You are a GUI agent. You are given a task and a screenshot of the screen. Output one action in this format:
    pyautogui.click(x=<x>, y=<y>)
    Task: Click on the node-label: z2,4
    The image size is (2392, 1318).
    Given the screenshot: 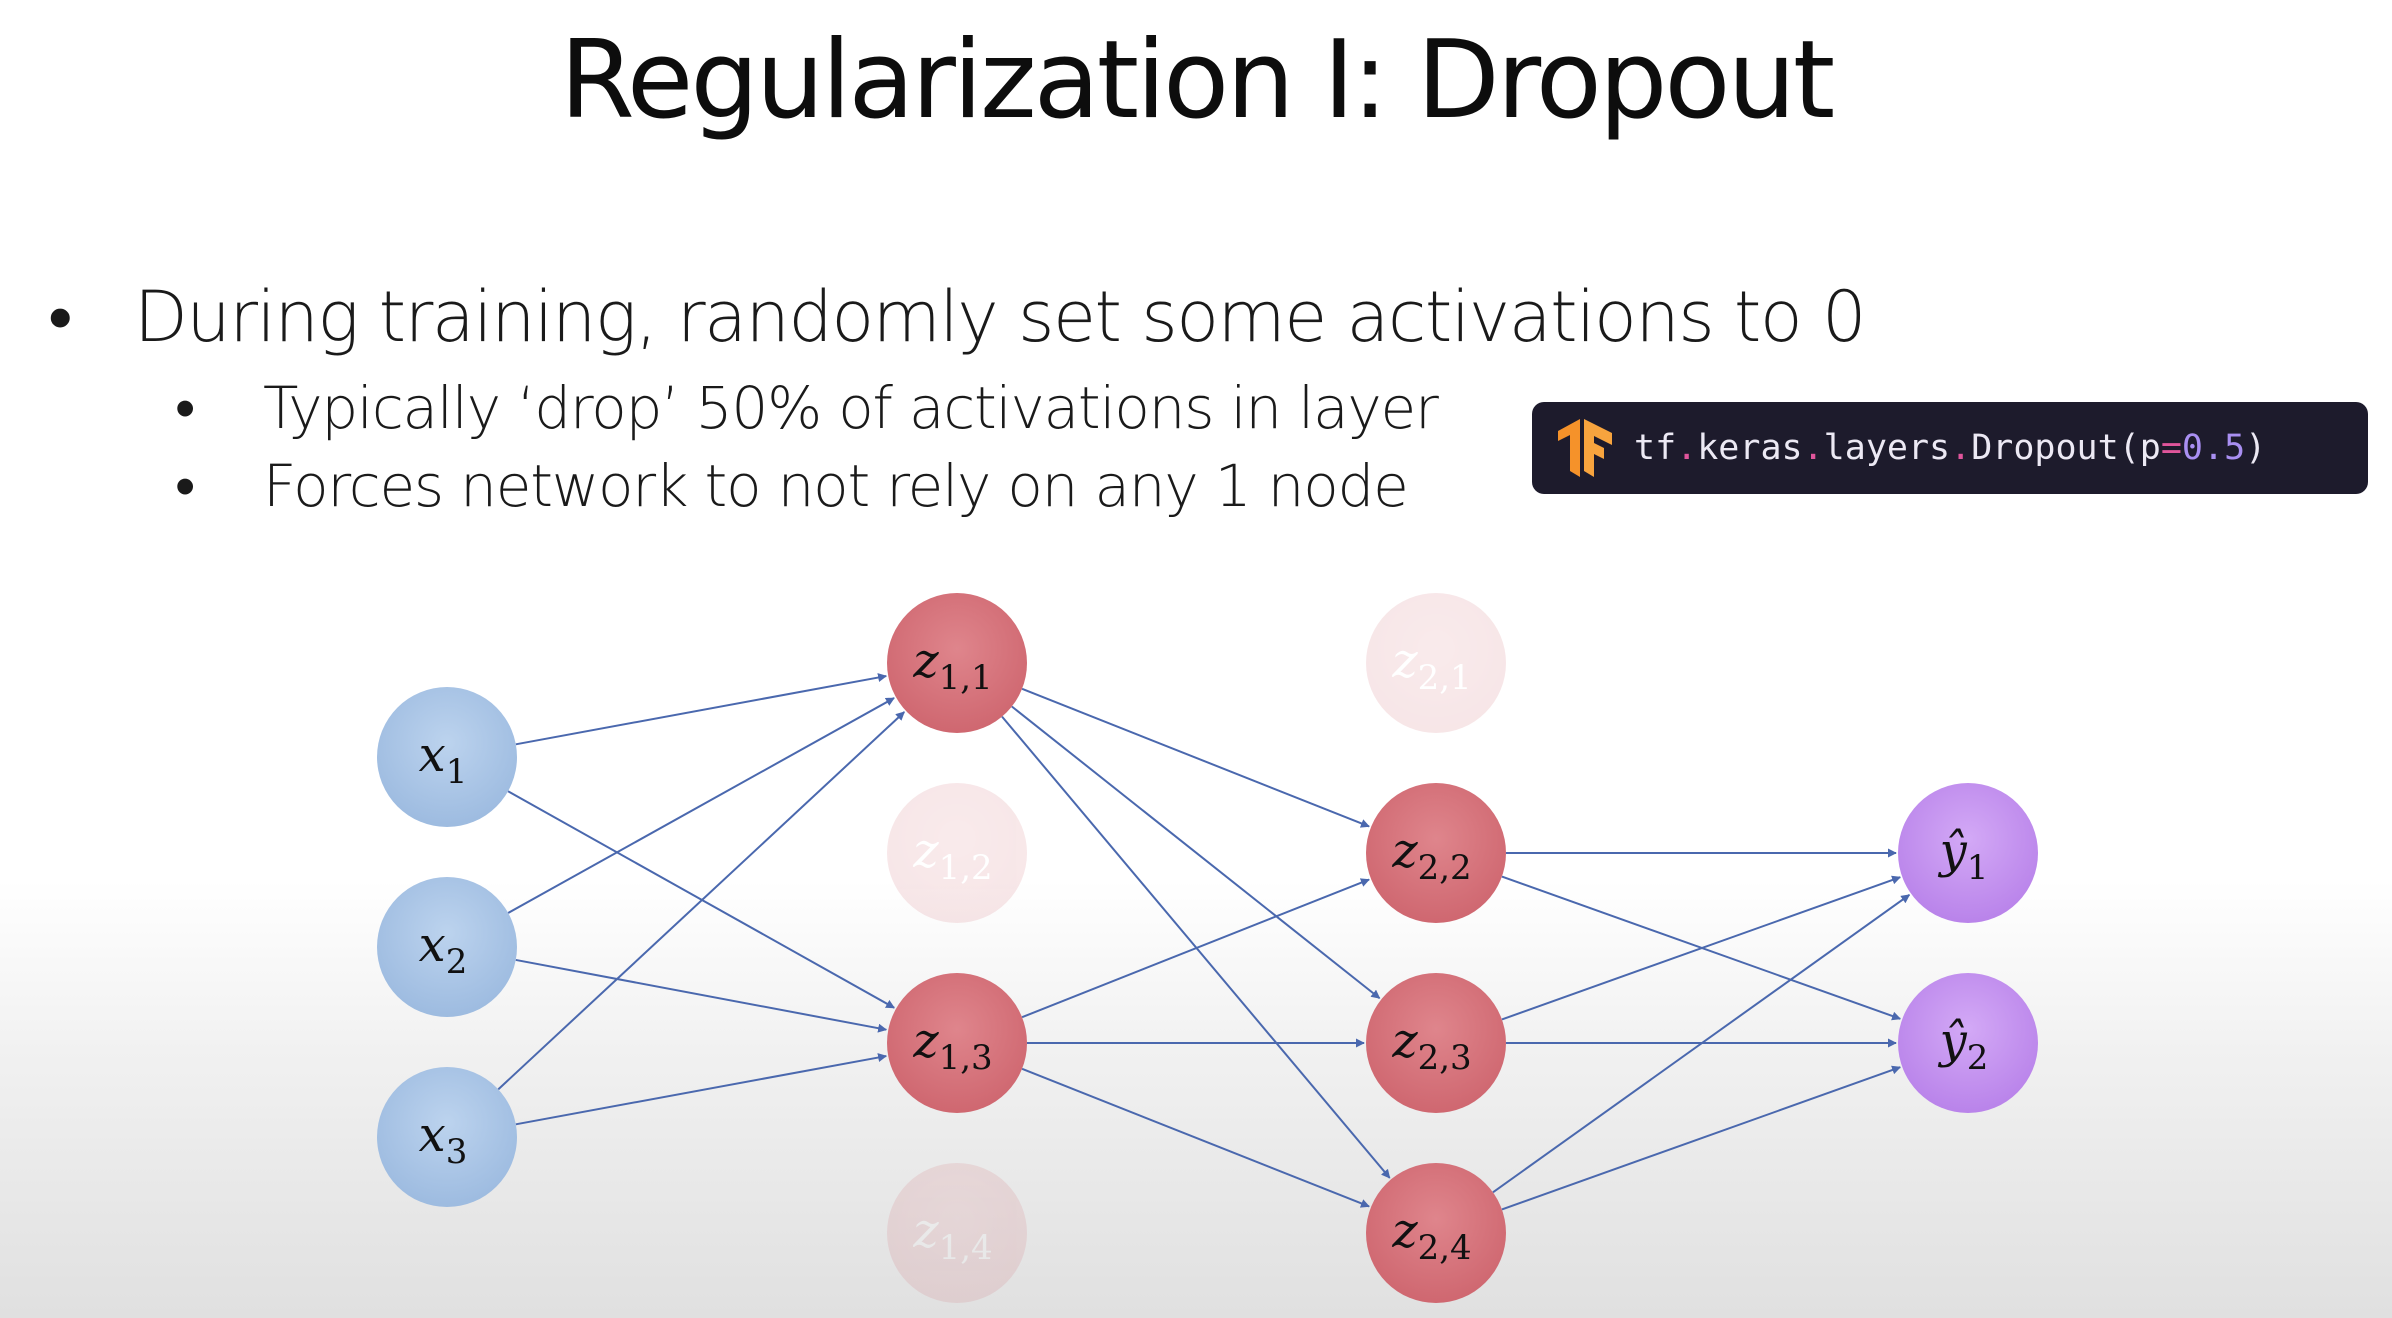 What is the action you would take?
    pyautogui.click(x=1431, y=1235)
    